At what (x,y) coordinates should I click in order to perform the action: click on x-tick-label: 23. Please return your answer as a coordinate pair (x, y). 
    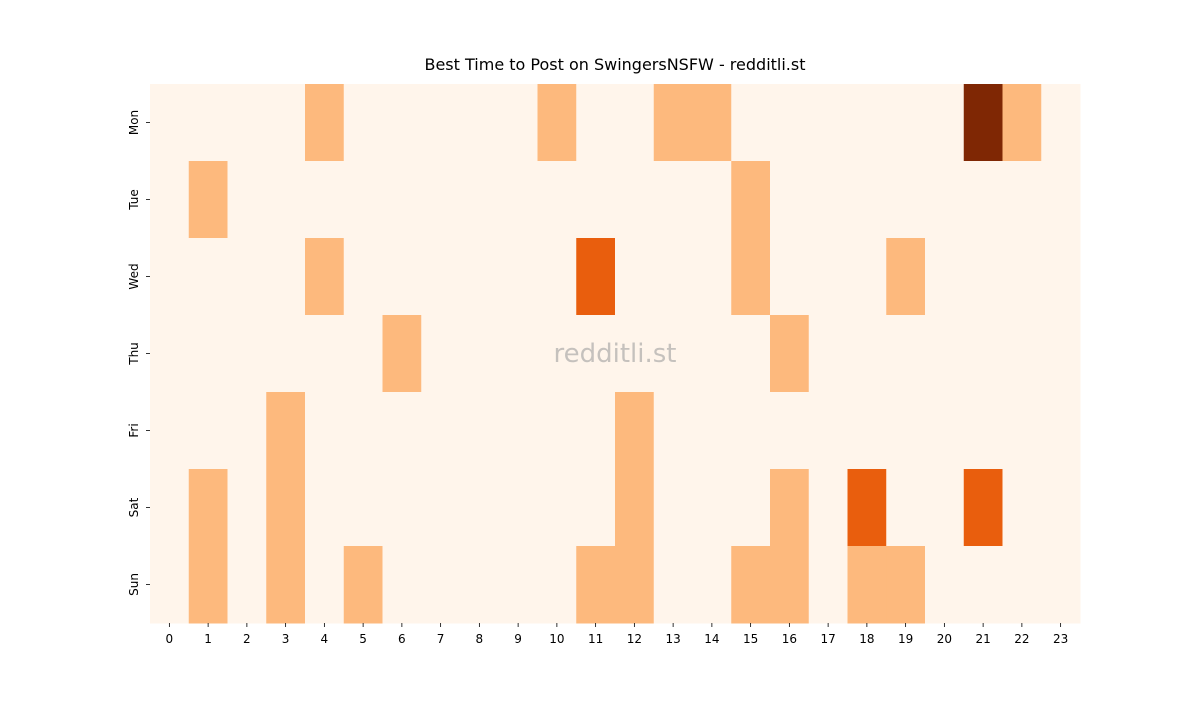
    Looking at the image, I should click on (1060, 639).